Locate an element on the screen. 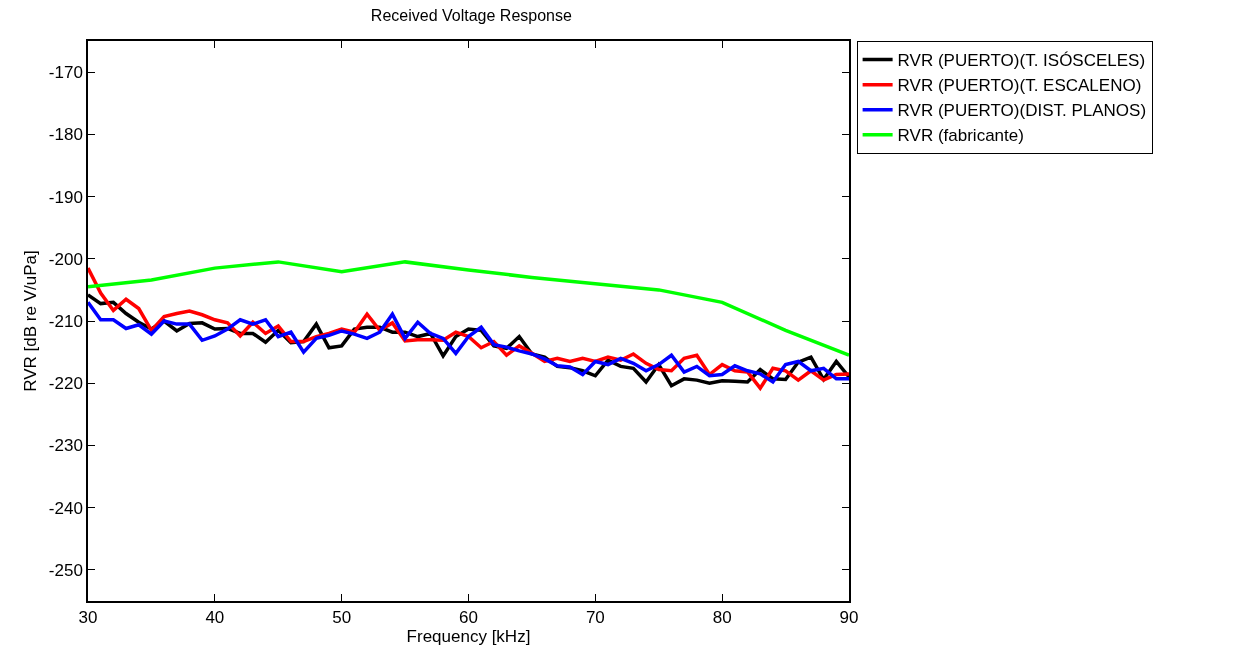 This screenshot has width=1247, height=657. x-tick-label: 60 is located at coordinates (468, 618).